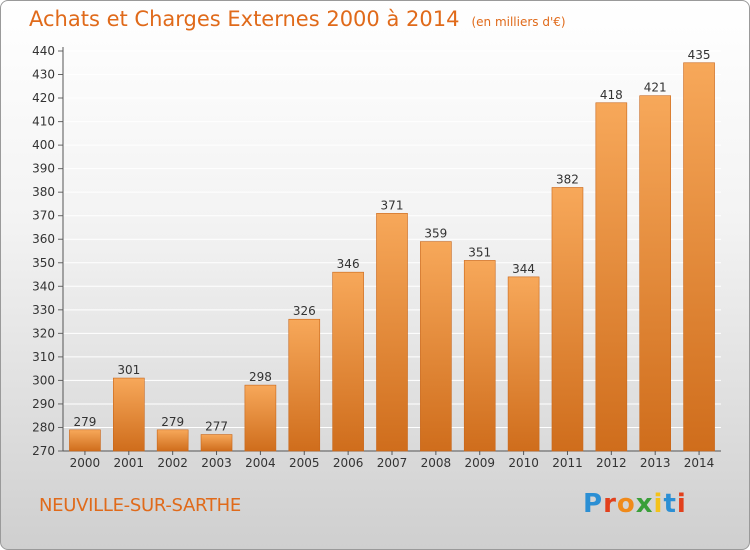  I want to click on x-tick-label: 2002, so click(172, 463).